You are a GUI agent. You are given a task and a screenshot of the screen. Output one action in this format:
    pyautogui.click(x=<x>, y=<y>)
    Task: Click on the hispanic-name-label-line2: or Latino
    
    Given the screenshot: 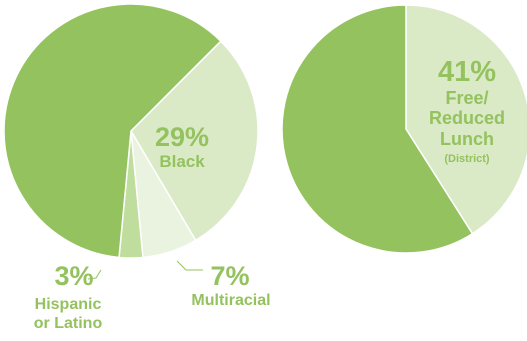 What is the action you would take?
    pyautogui.click(x=68, y=323)
    